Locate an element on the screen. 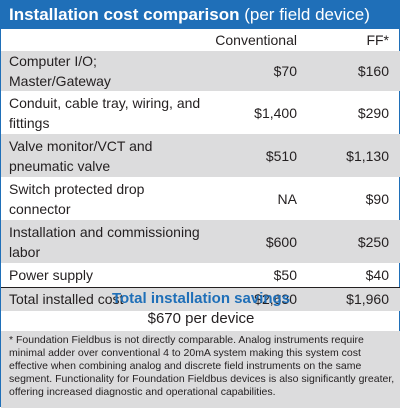 This screenshot has width=400, height=408. title-main: Installation cost comparison is located at coordinates (124, 14).